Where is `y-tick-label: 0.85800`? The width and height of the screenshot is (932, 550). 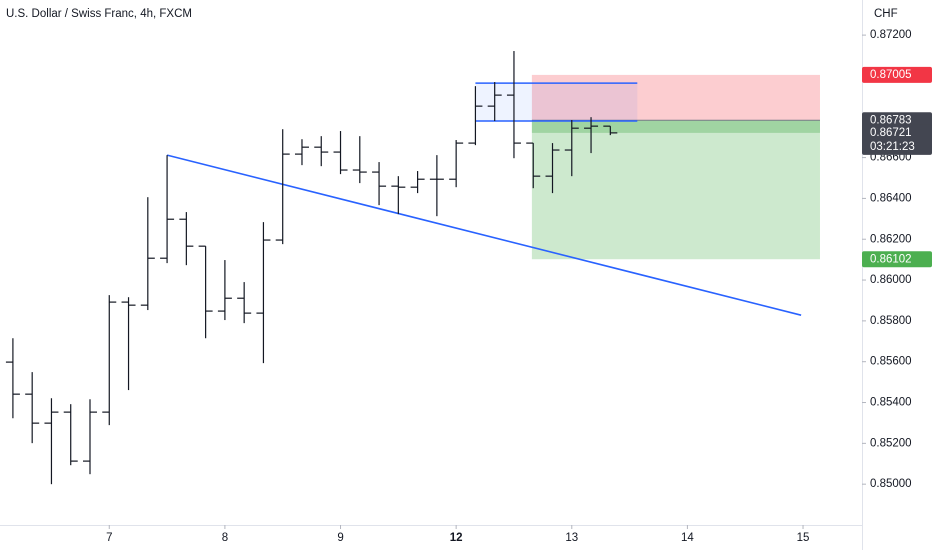
y-tick-label: 0.85800 is located at coordinates (891, 321).